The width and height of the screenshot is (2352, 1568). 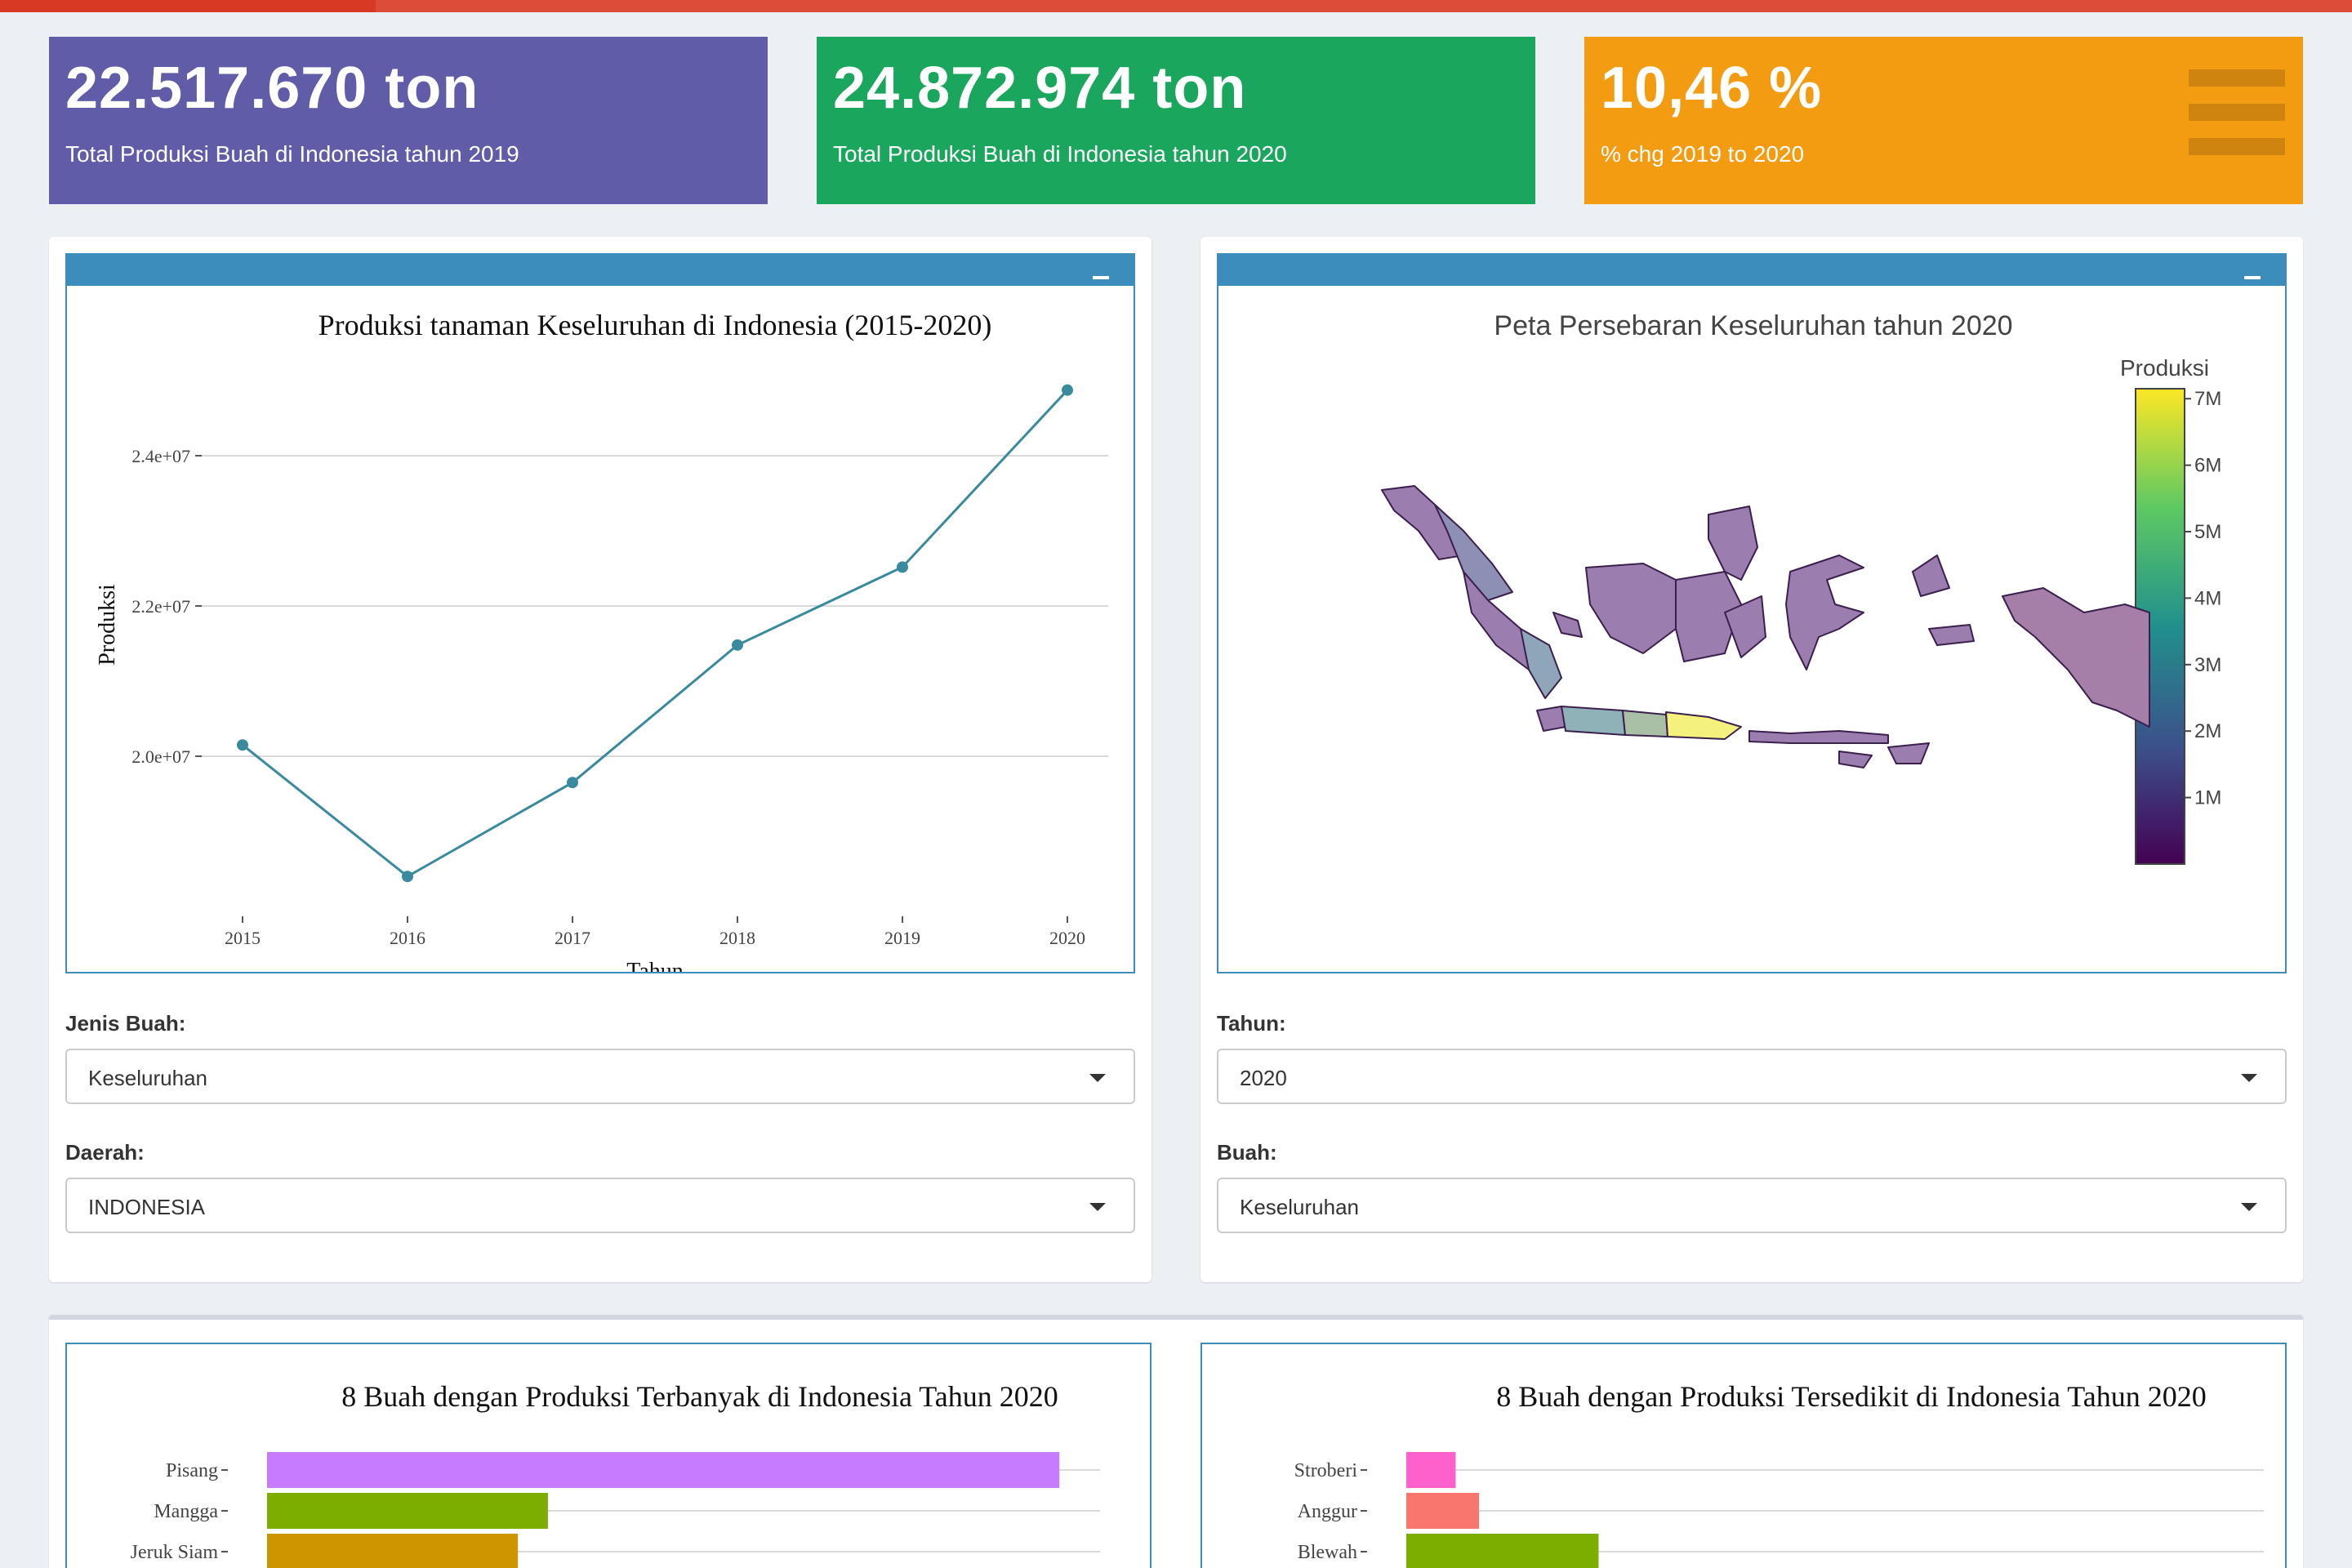 What do you see at coordinates (160, 456) in the screenshot?
I see `y-tick-label: 2.4e+07` at bounding box center [160, 456].